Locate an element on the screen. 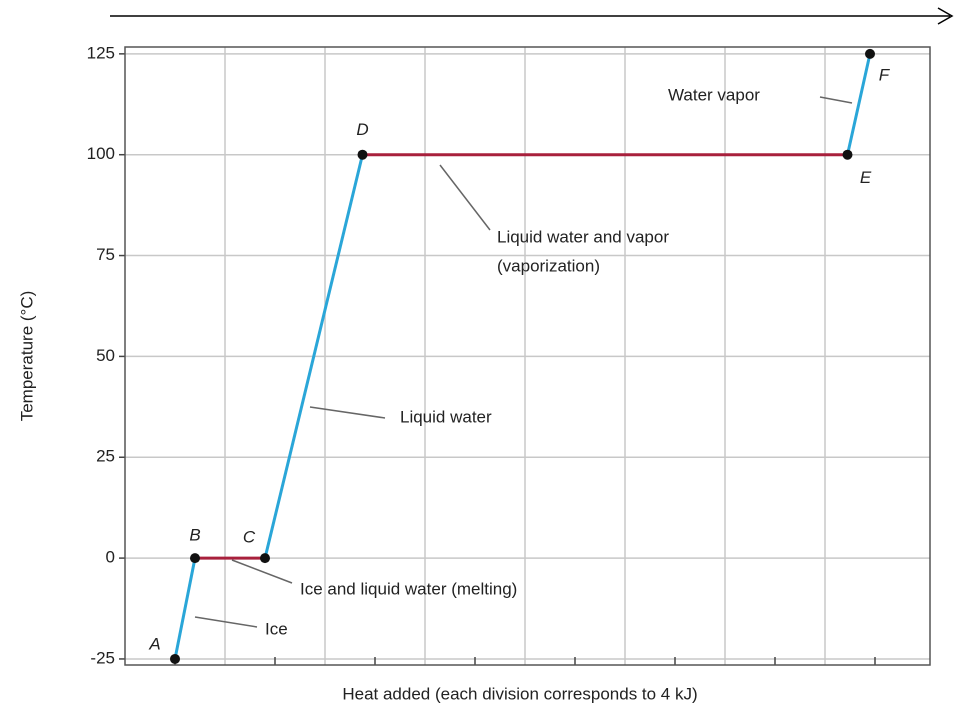 The image size is (956, 713). y-tick-label: 0 is located at coordinates (110, 557).